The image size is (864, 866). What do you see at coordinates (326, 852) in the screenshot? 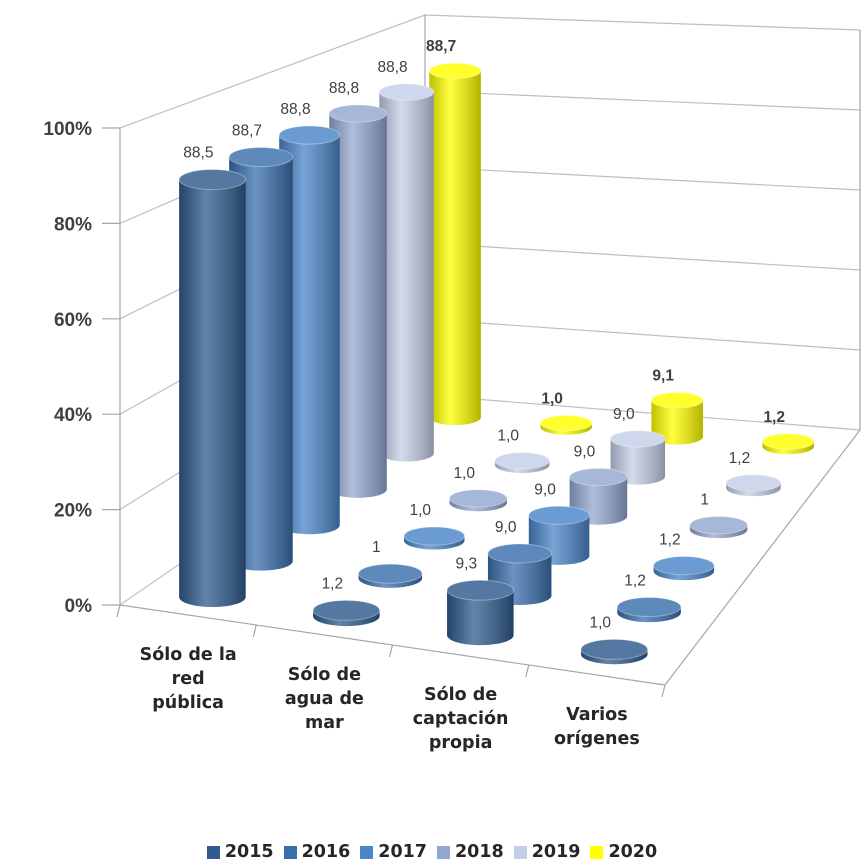
I see `legend-label: 2016` at bounding box center [326, 852].